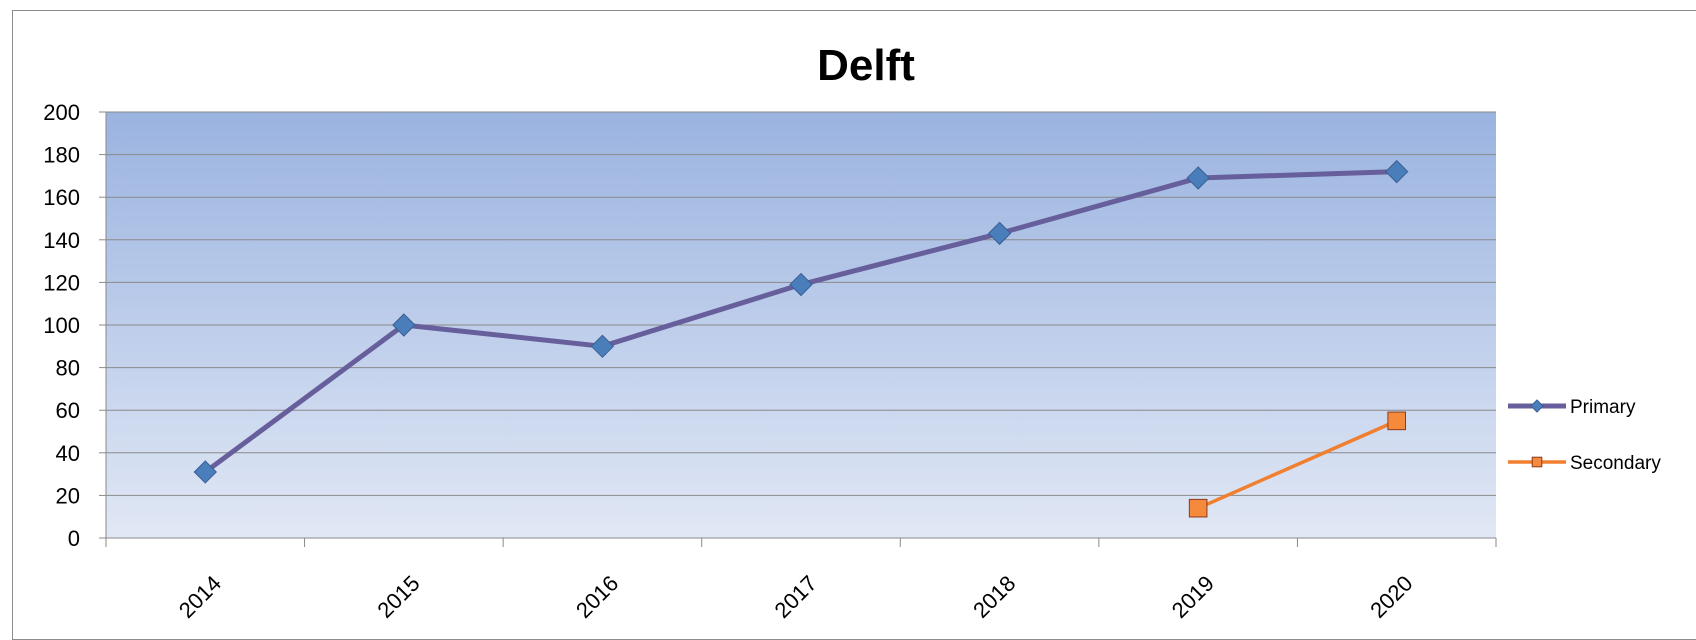 This screenshot has height=640, width=1696. Describe the element at coordinates (68, 453) in the screenshot. I see `y-tick-label: 40` at that location.